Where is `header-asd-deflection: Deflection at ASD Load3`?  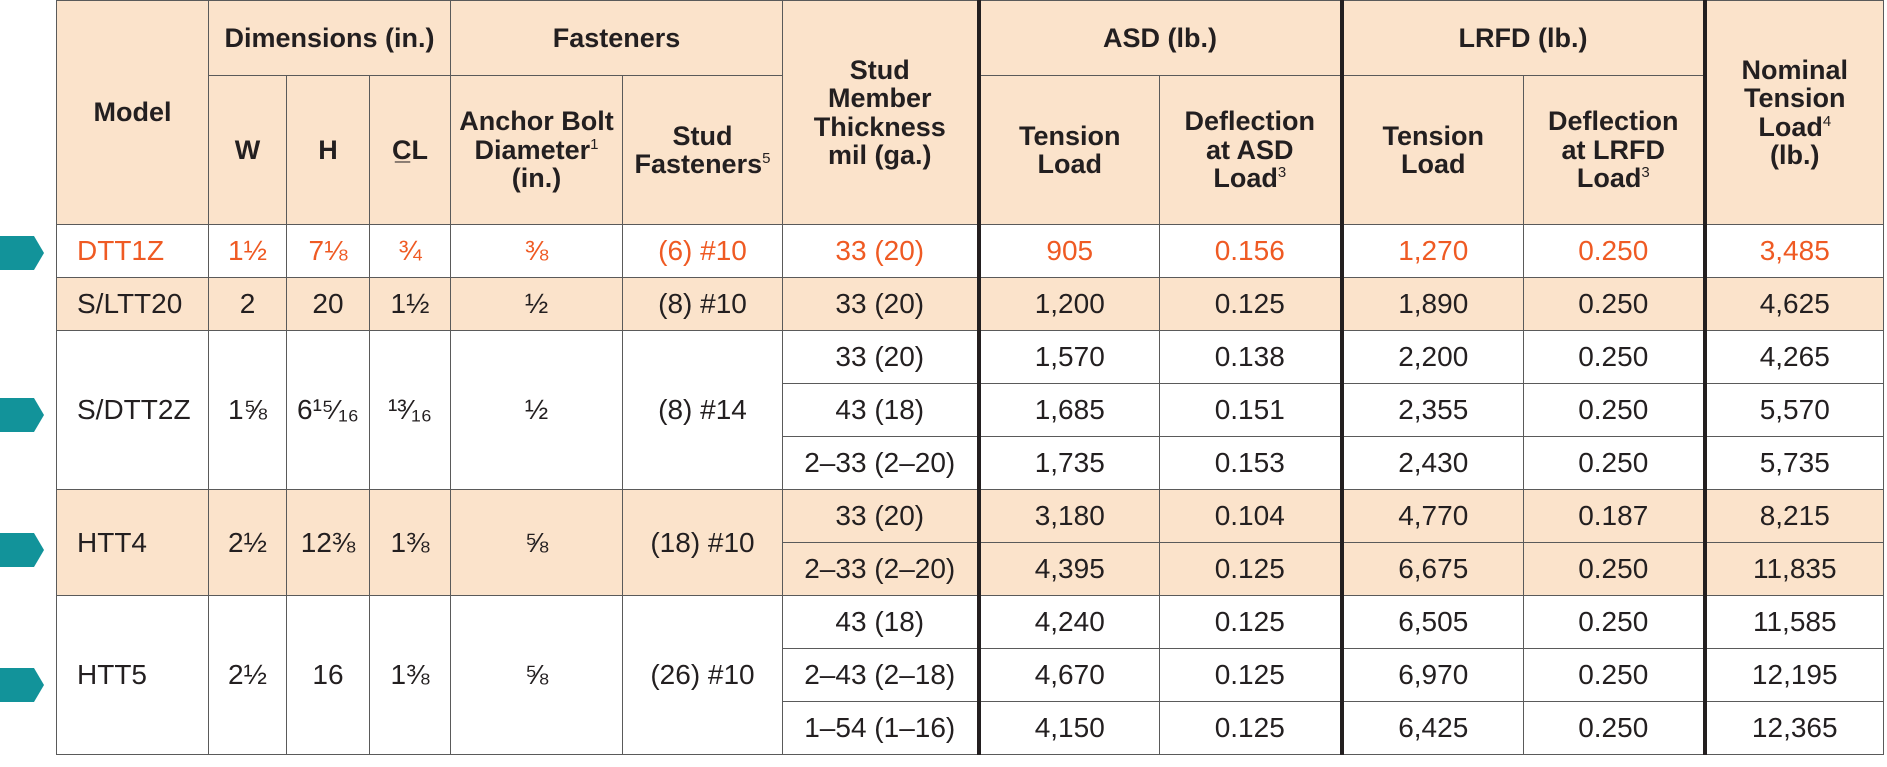 header-asd-deflection: Deflection at ASD Load3 is located at coordinates (1250, 150).